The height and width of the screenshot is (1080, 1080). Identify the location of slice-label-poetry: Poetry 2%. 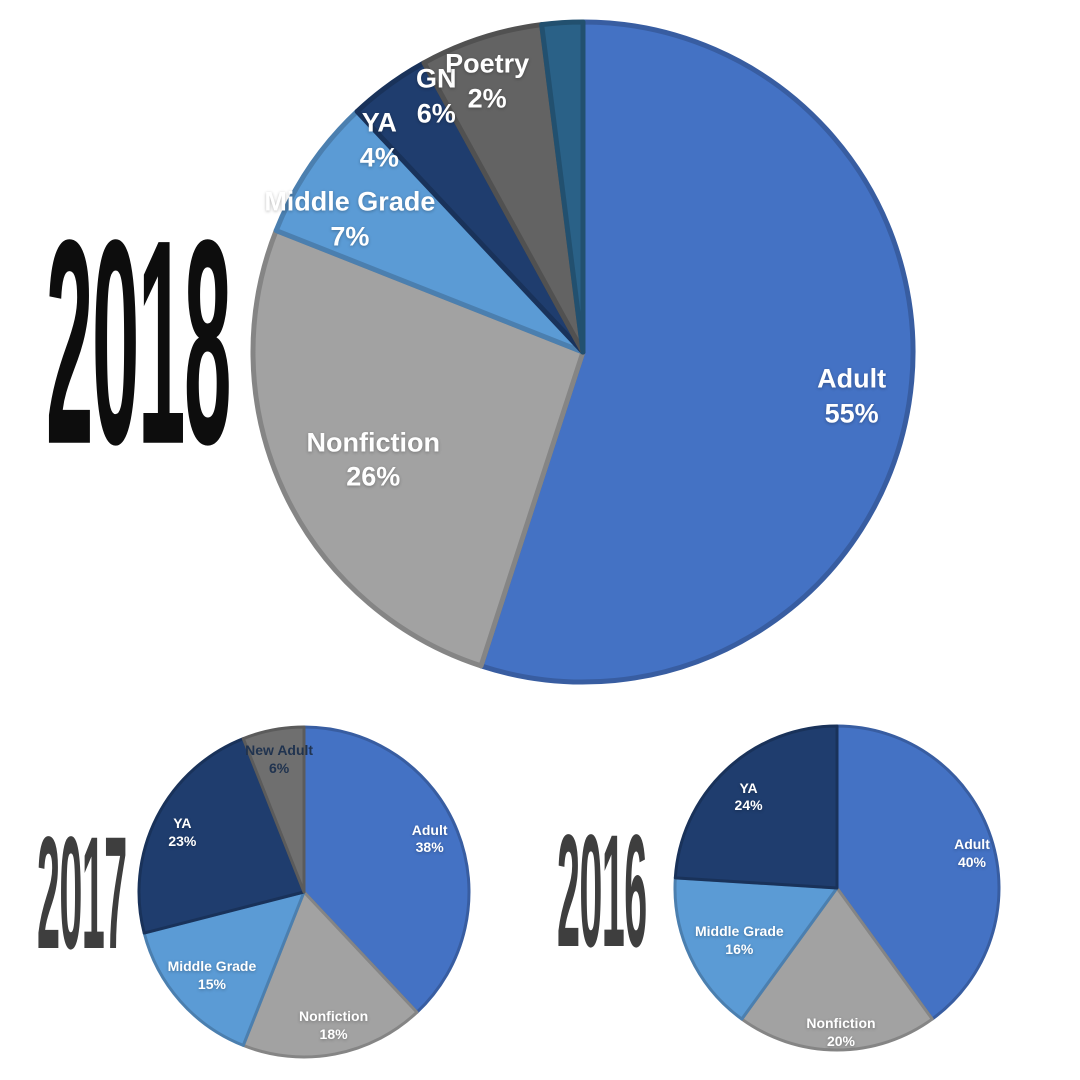
(487, 81).